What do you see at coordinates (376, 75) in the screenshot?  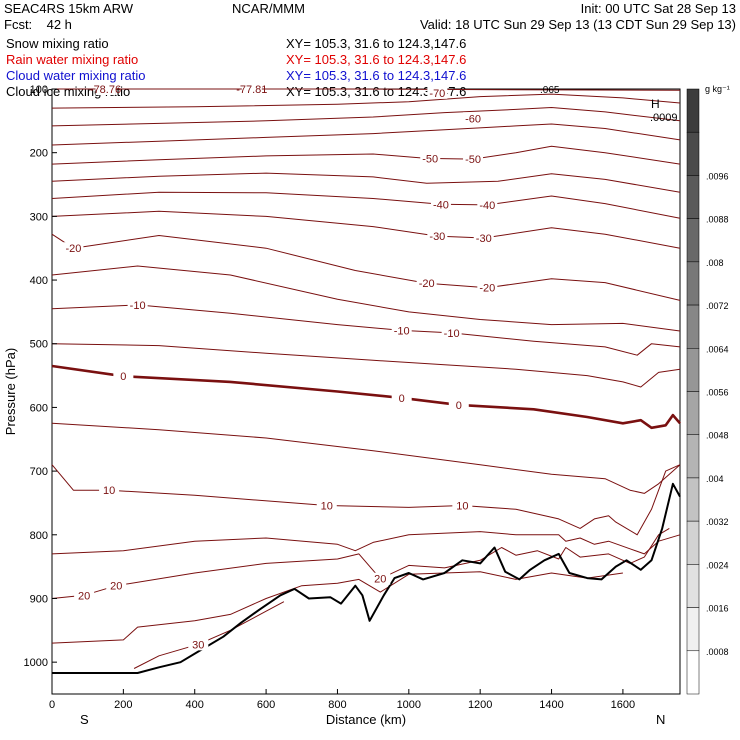 I see `field-extent: XY= 105.3, 31.6 to 124.3,147.6` at bounding box center [376, 75].